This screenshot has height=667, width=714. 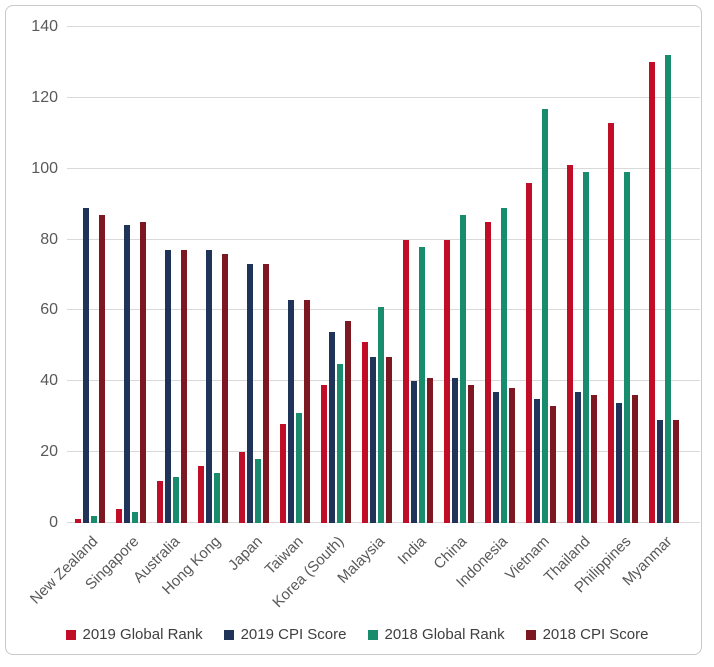 What do you see at coordinates (595, 634) in the screenshot?
I see `legend-label: 2018 CPI Score` at bounding box center [595, 634].